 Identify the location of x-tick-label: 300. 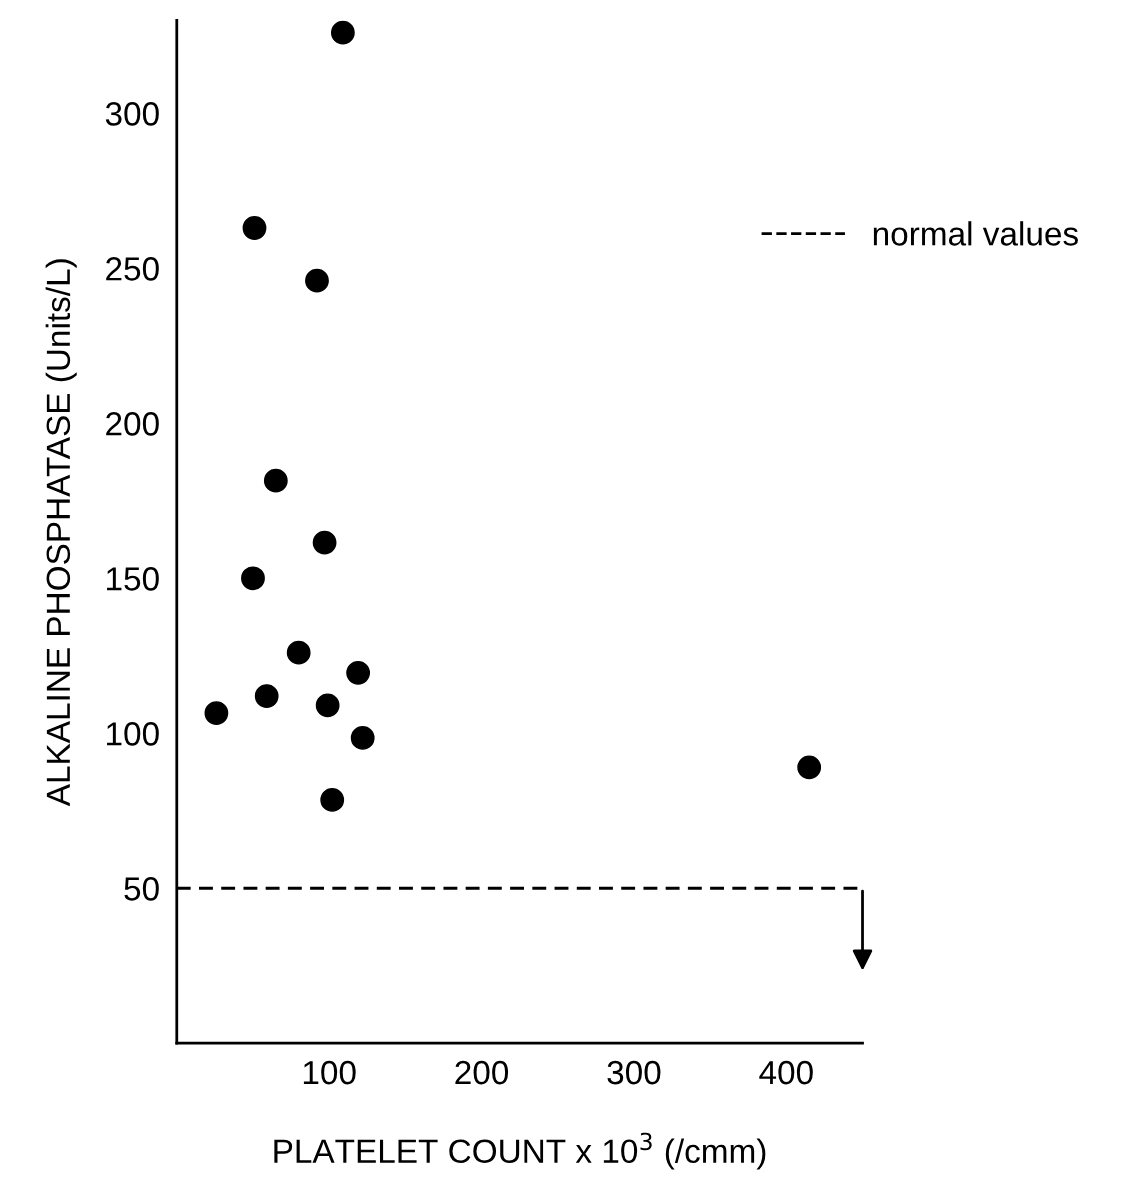
(634, 1072).